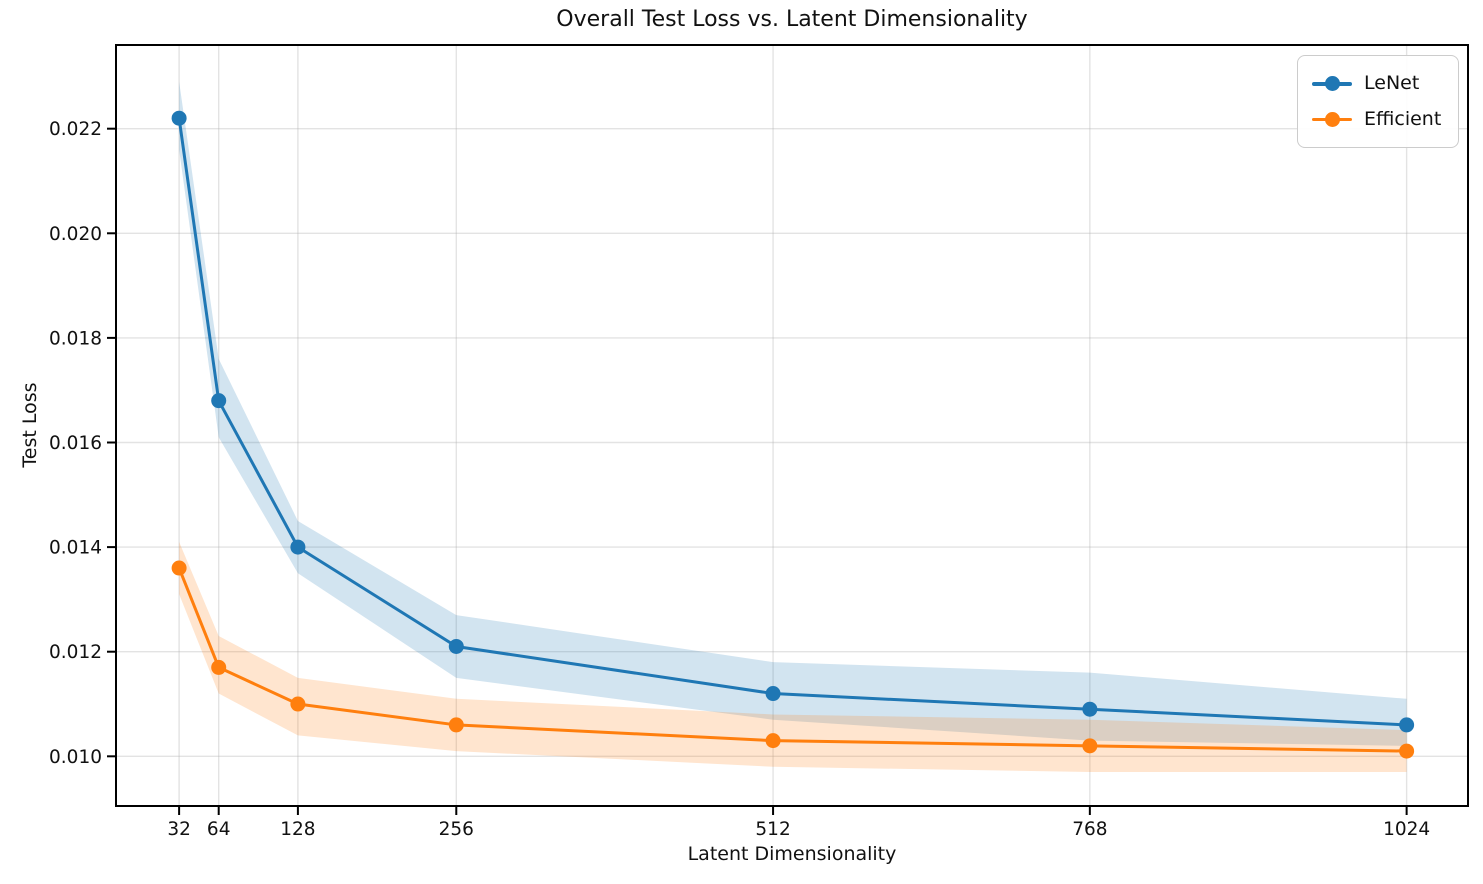 Image resolution: width=1483 pixels, height=884 pixels. What do you see at coordinates (75, 129) in the screenshot?
I see `y-tick-label: 0.022` at bounding box center [75, 129].